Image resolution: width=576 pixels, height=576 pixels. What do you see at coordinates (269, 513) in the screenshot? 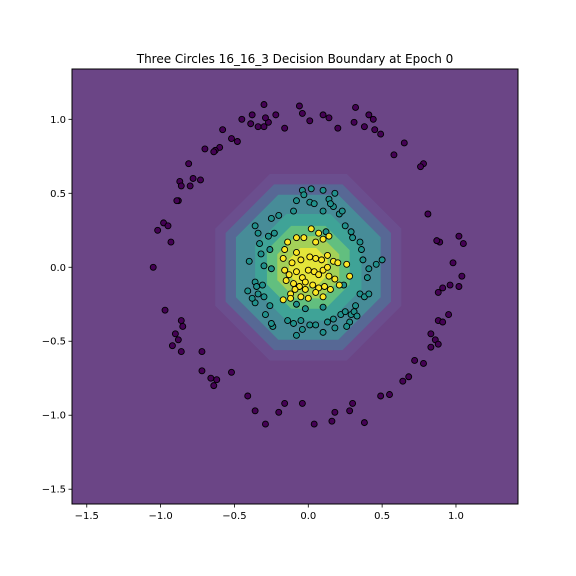
I see `x-axis: −1.5 −1.0 −0.5 0.0 0.5 1.0` at bounding box center [269, 513].